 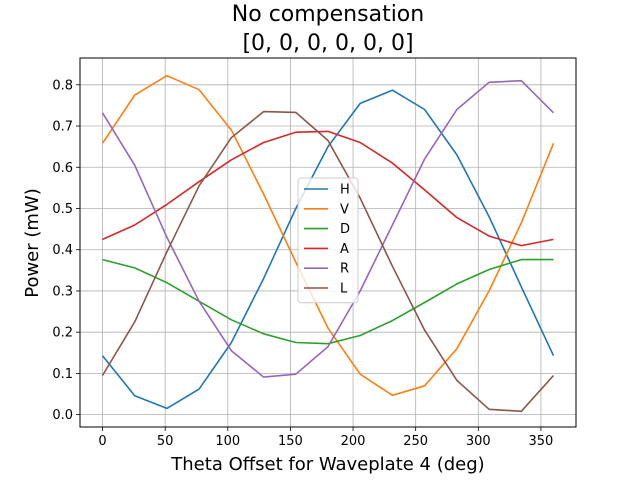 What do you see at coordinates (344, 269) in the screenshot?
I see `legend-label-r: R` at bounding box center [344, 269].